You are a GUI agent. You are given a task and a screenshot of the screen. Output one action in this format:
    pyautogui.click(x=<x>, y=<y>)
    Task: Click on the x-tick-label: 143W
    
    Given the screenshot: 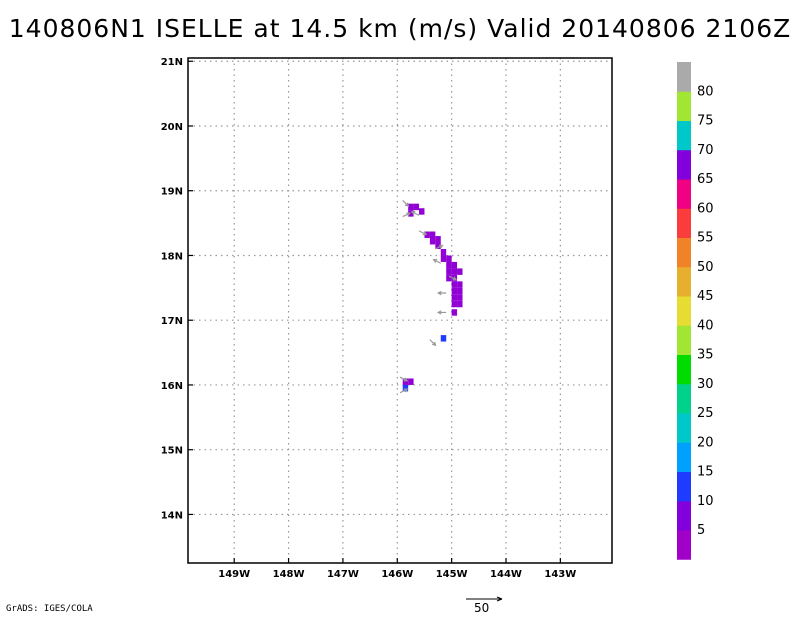 What is the action you would take?
    pyautogui.click(x=560, y=574)
    